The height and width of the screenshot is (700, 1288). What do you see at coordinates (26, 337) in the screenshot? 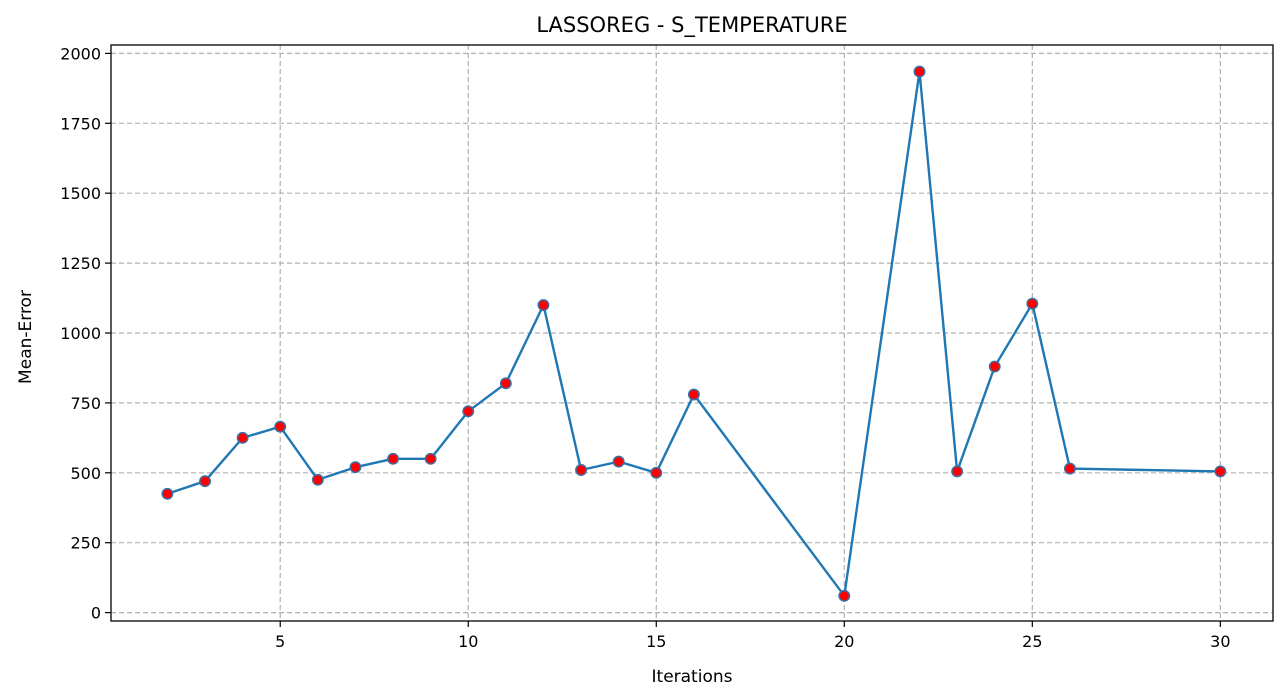
I see `y-axis-label: Mean-Error` at bounding box center [26, 337].